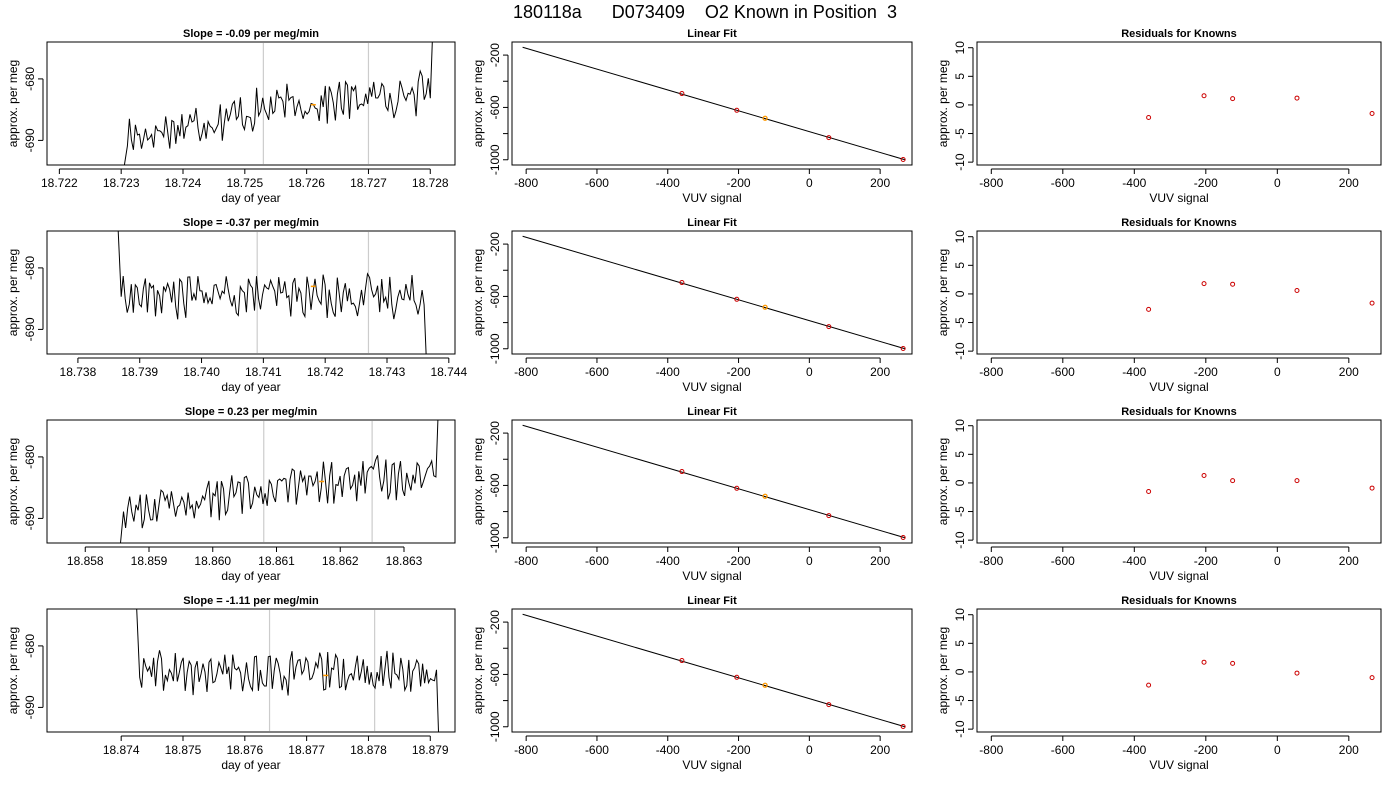  What do you see at coordinates (149, 561) in the screenshot?
I see `x-tick-label: 18.859` at bounding box center [149, 561].